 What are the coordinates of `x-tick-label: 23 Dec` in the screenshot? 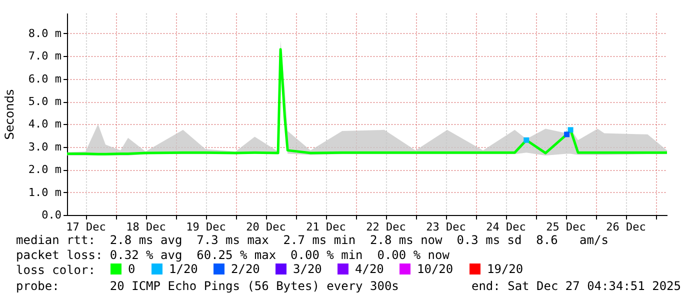 It's located at (446, 227).